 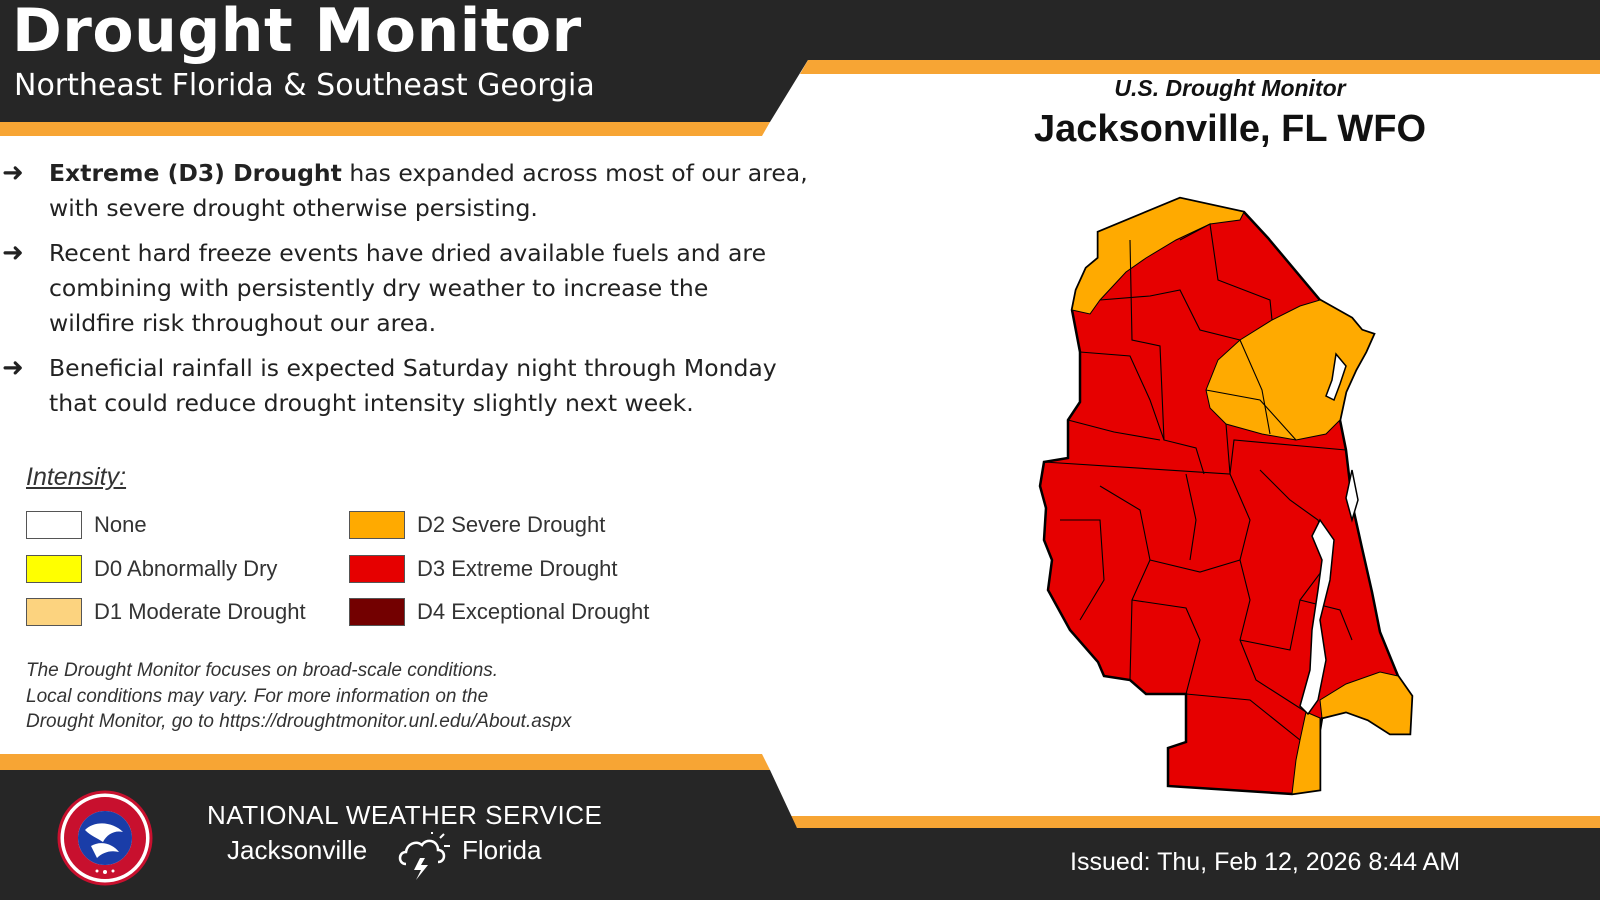 I want to click on legend-item-none: None, so click(x=86, y=525).